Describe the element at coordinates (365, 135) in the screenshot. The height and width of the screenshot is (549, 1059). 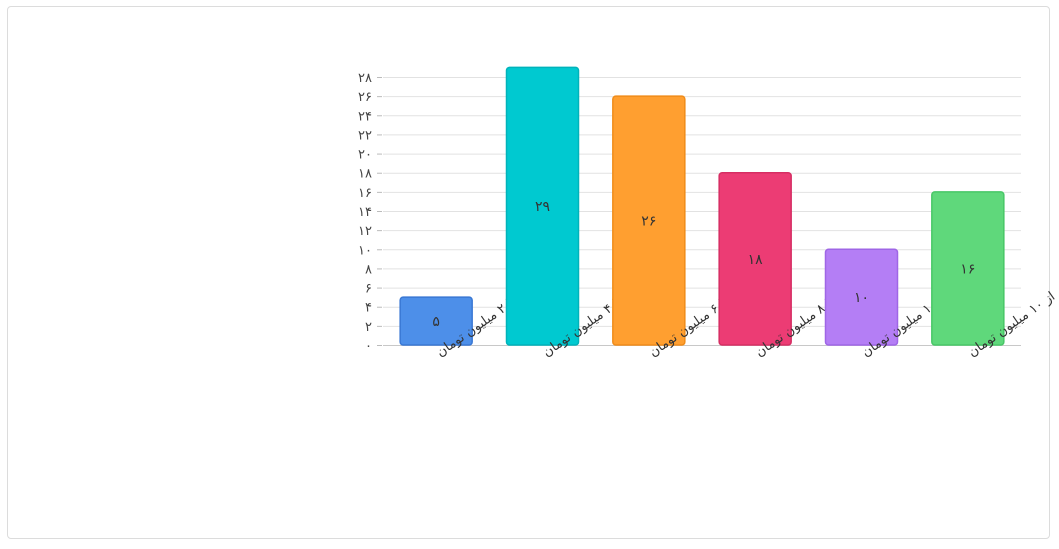
I see `y-tick-label: ۲۲` at that location.